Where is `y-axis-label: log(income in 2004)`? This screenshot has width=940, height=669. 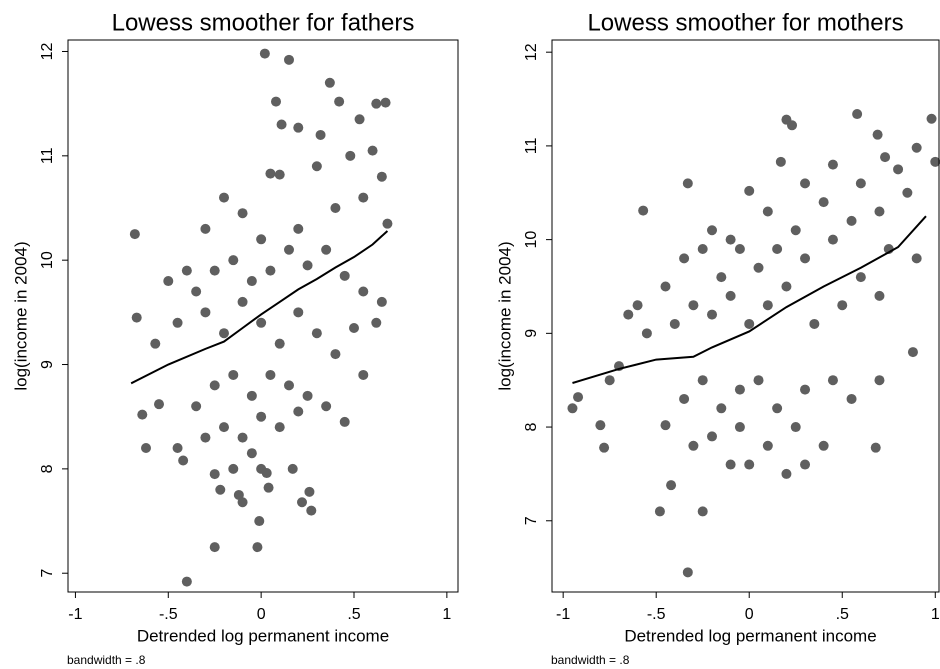 y-axis-label: log(income in 2004) is located at coordinates (20, 315).